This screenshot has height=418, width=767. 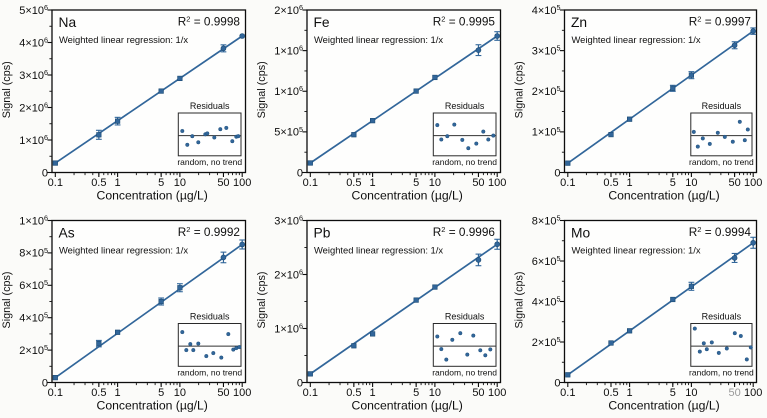 What do you see at coordinates (68, 22) in the screenshot?
I see `svg-text: Na` at bounding box center [68, 22].